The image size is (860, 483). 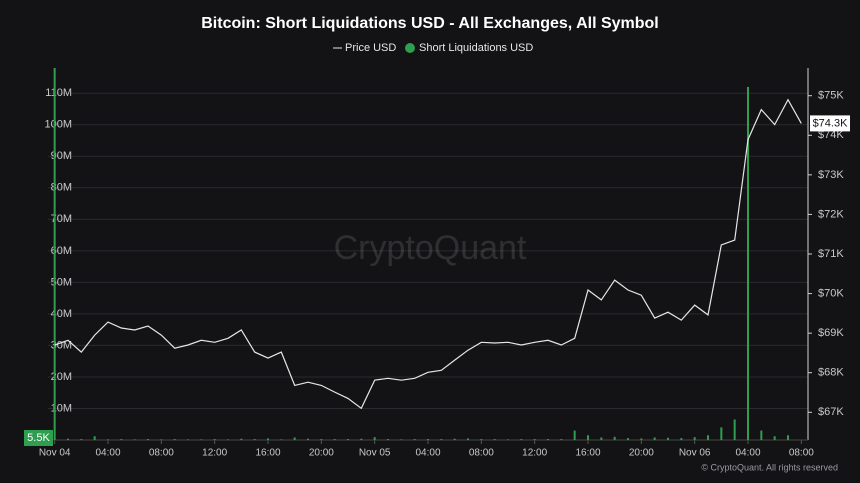 I want to click on y2-tick-label: $73K, so click(x=831, y=175).